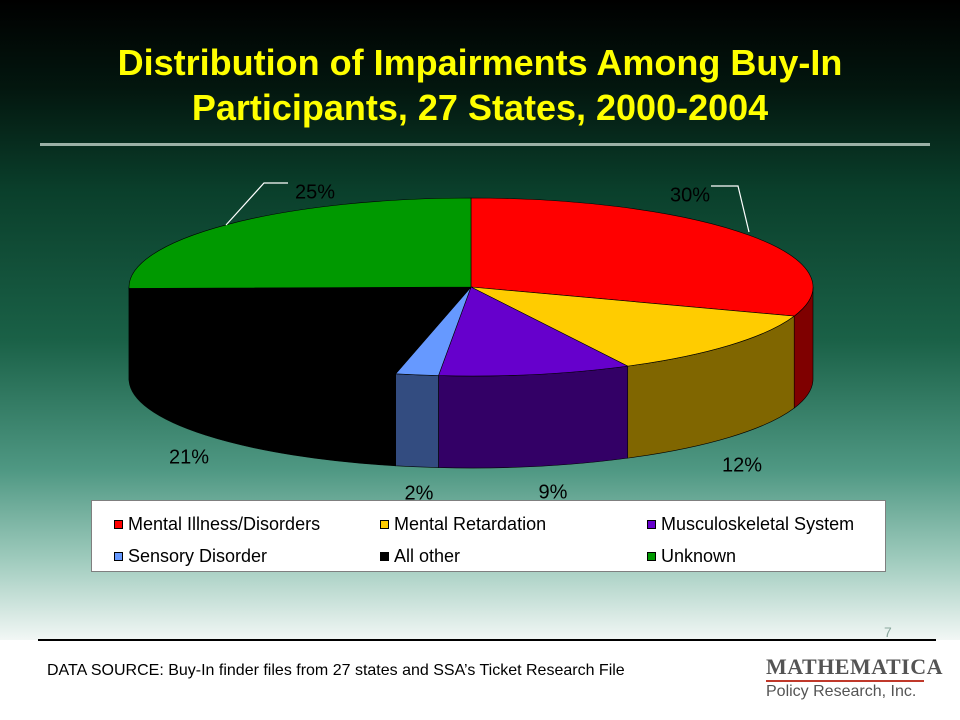  I want to click on data-label-mental-retardation: 12%, so click(742, 465).